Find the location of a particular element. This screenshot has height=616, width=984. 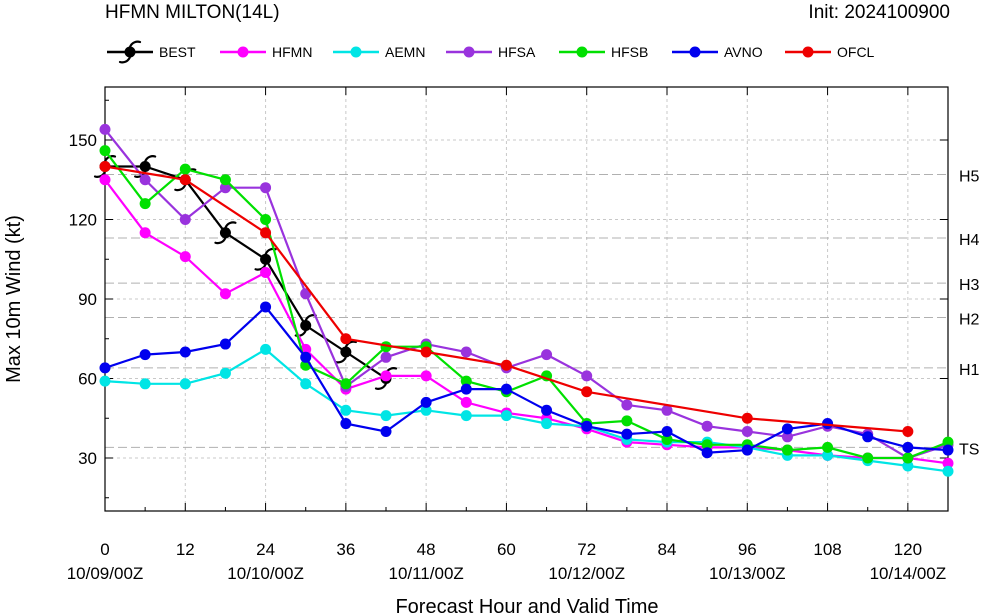

legend-item-best: BEST is located at coordinates (151, 52).